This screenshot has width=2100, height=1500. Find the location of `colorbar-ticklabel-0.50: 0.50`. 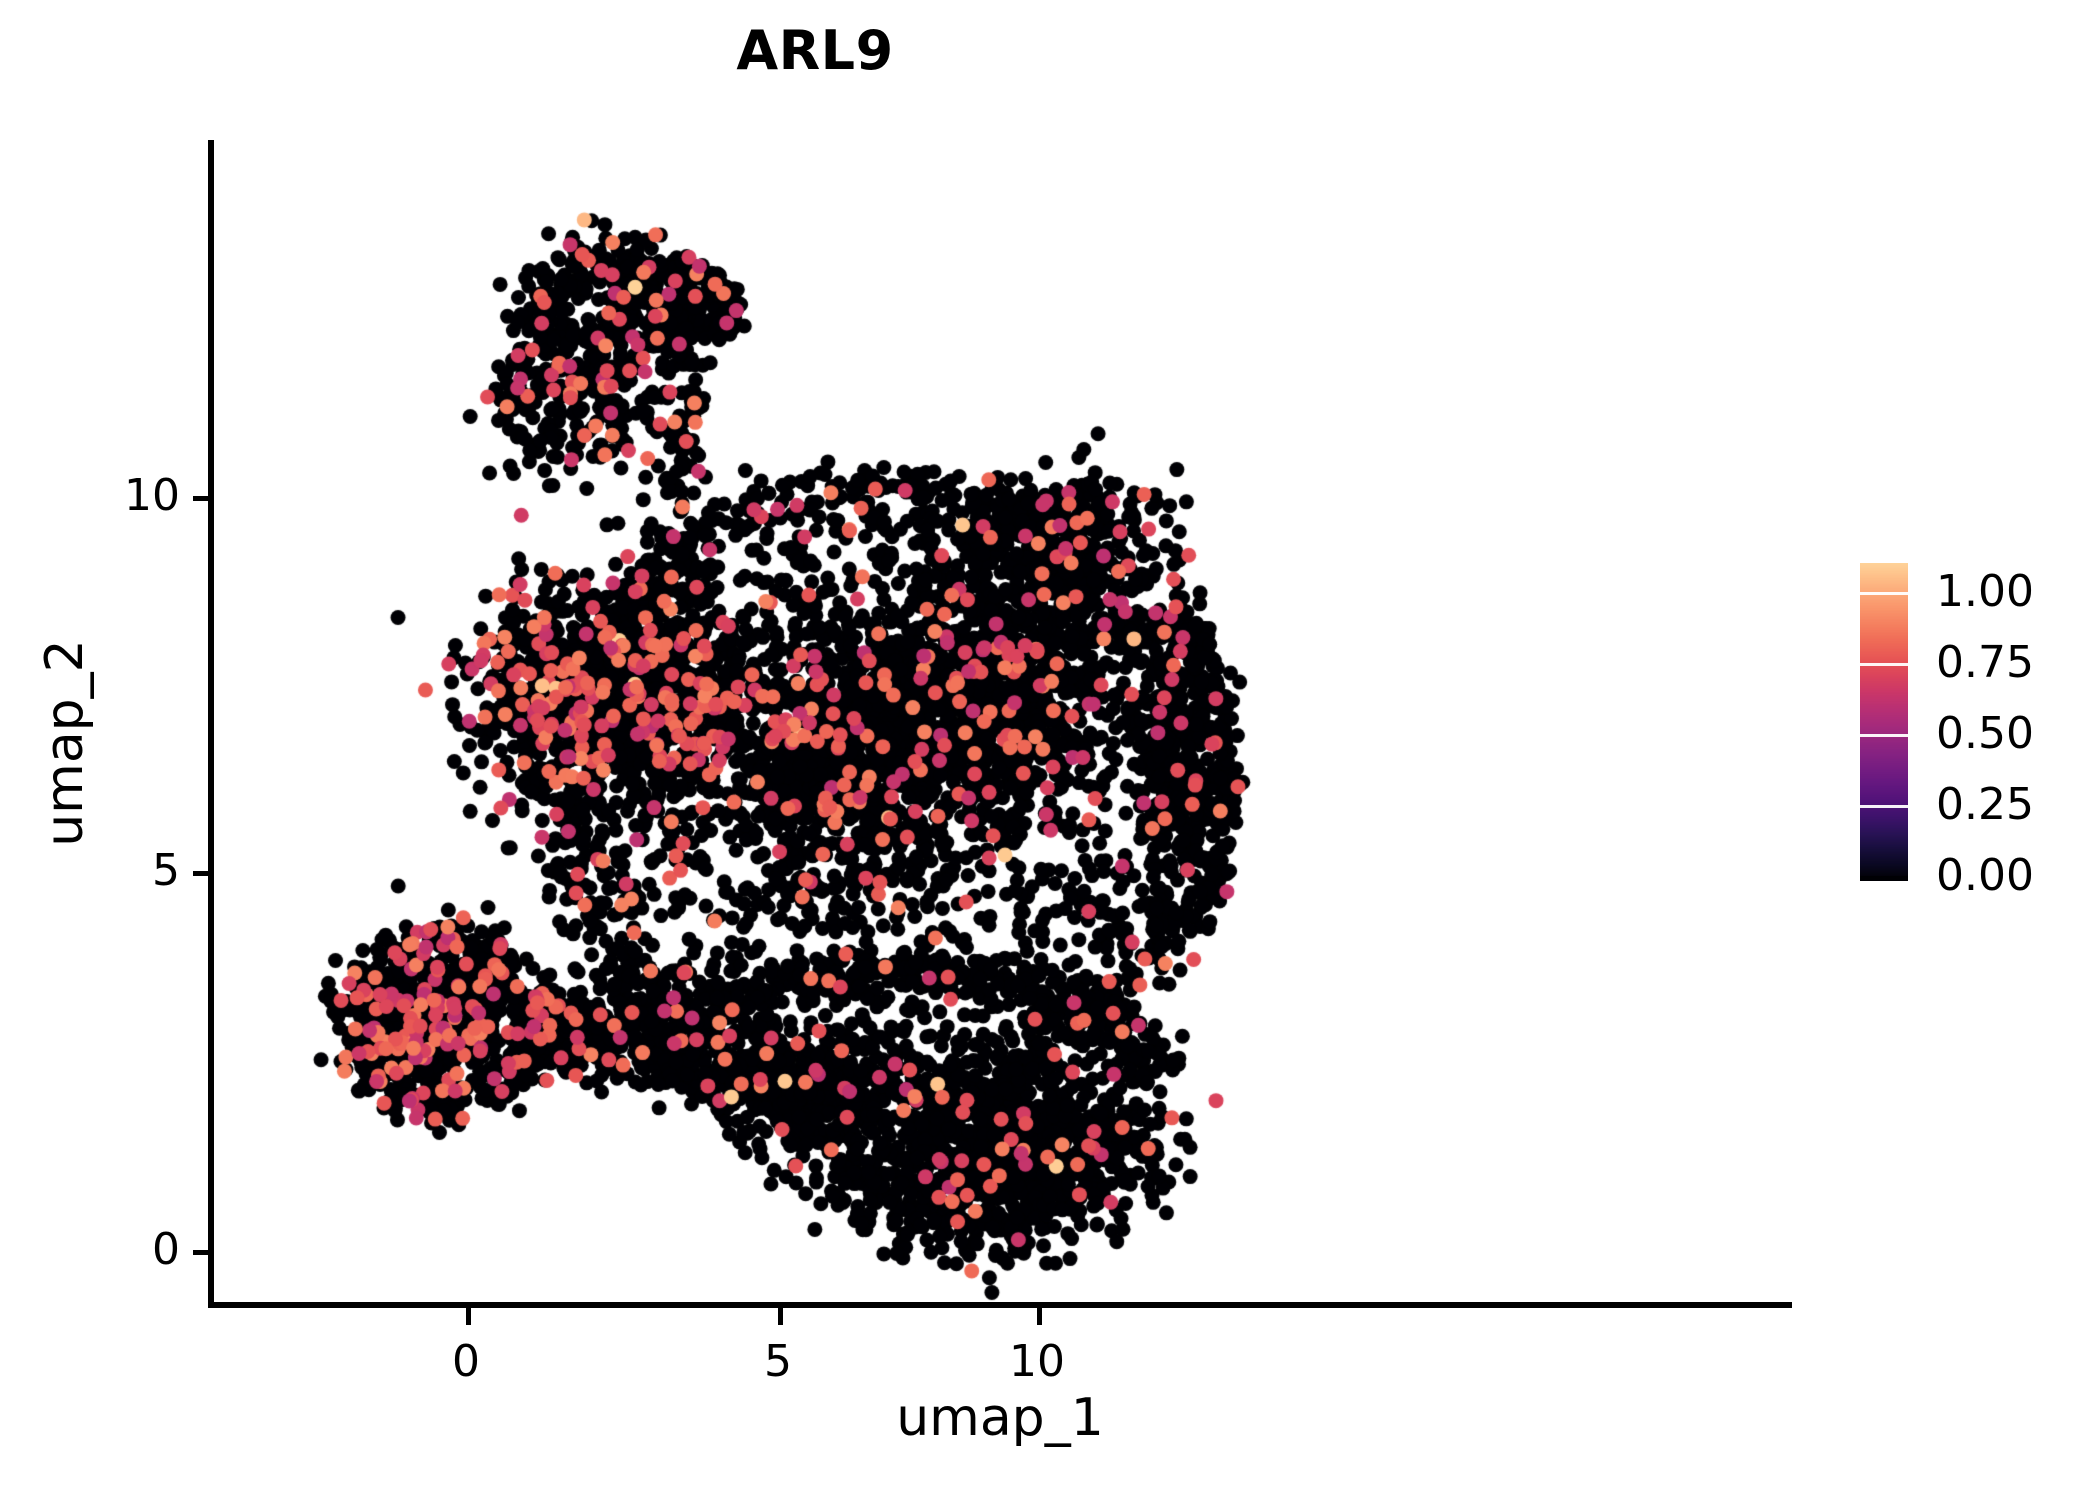

colorbar-ticklabel-0.50: 0.50 is located at coordinates (1985, 733).